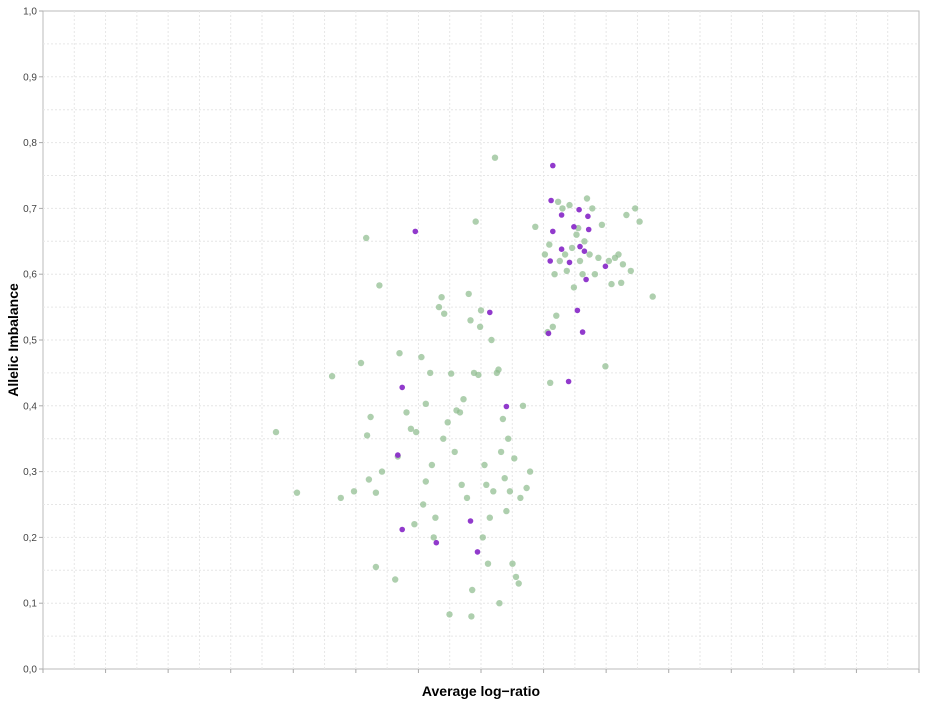  Describe the element at coordinates (30, 341) in the screenshot. I see `y-tick-label: 0,5` at that location.